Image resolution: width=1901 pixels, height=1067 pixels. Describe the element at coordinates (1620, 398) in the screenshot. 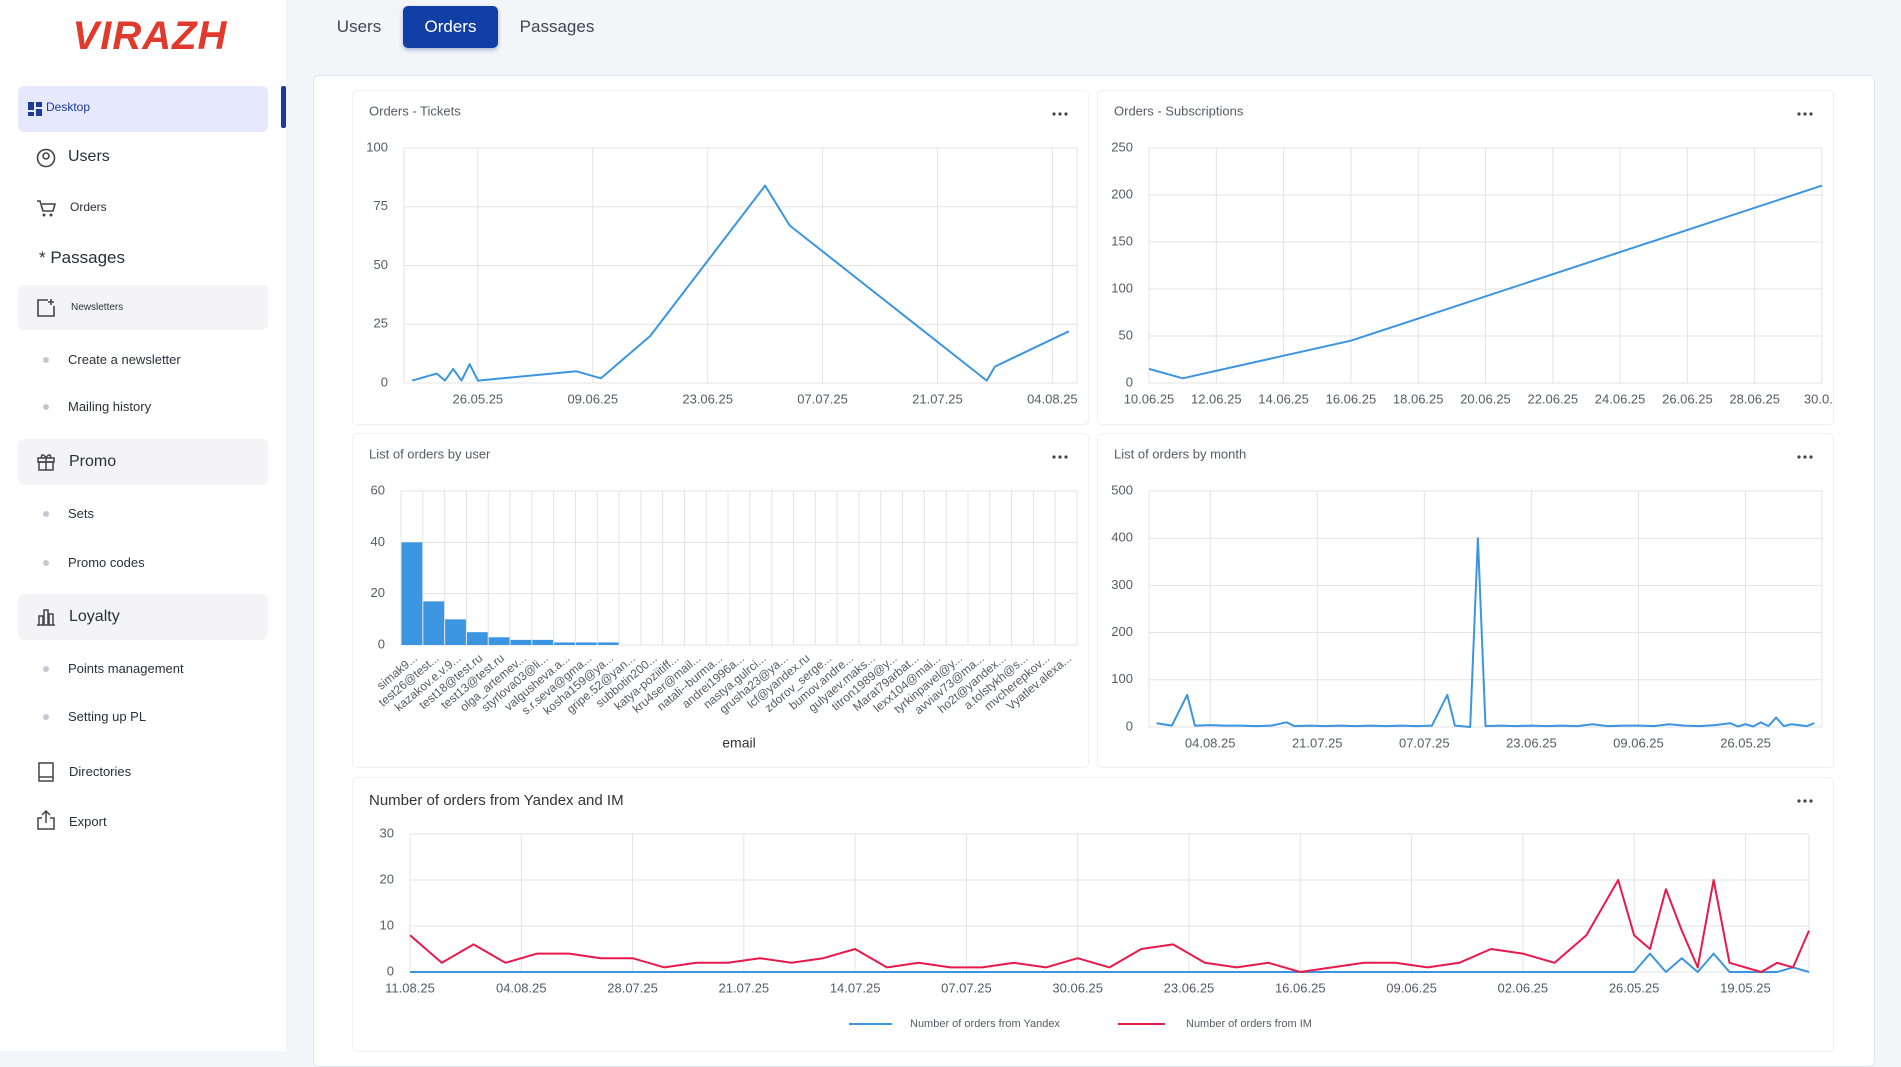

I see `x-tick-label: 24.06.25` at that location.